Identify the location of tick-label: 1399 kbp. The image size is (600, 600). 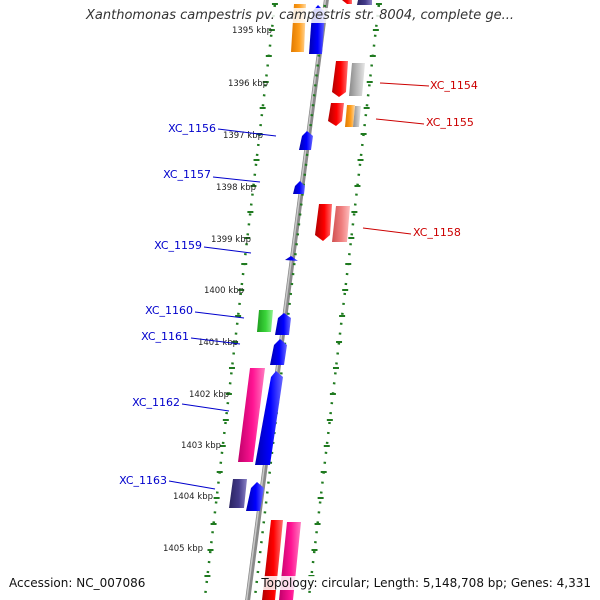
(231, 240).